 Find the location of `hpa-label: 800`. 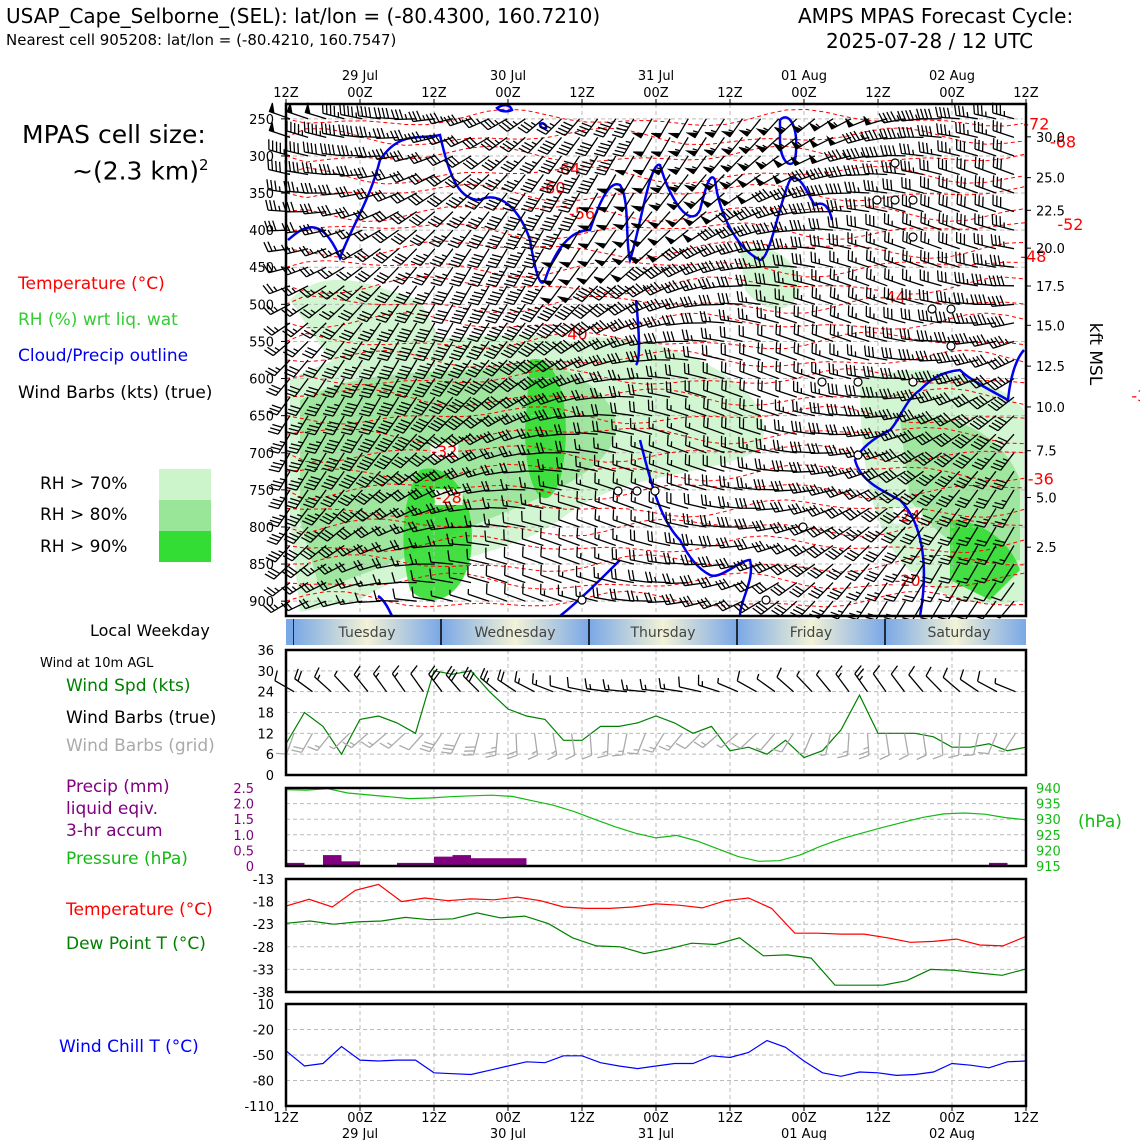

hpa-label: 800 is located at coordinates (261, 528).